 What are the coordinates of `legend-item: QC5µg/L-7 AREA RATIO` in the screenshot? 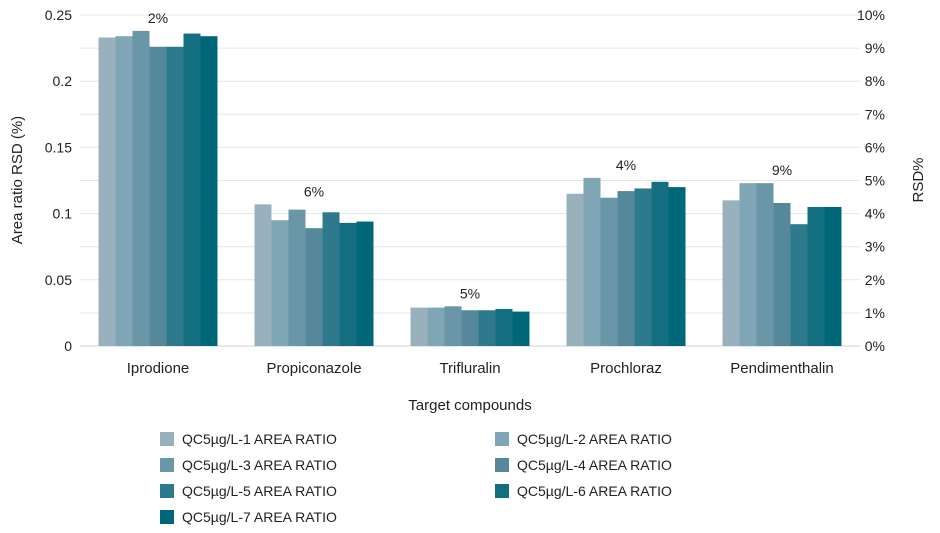 It's located at (327, 517).